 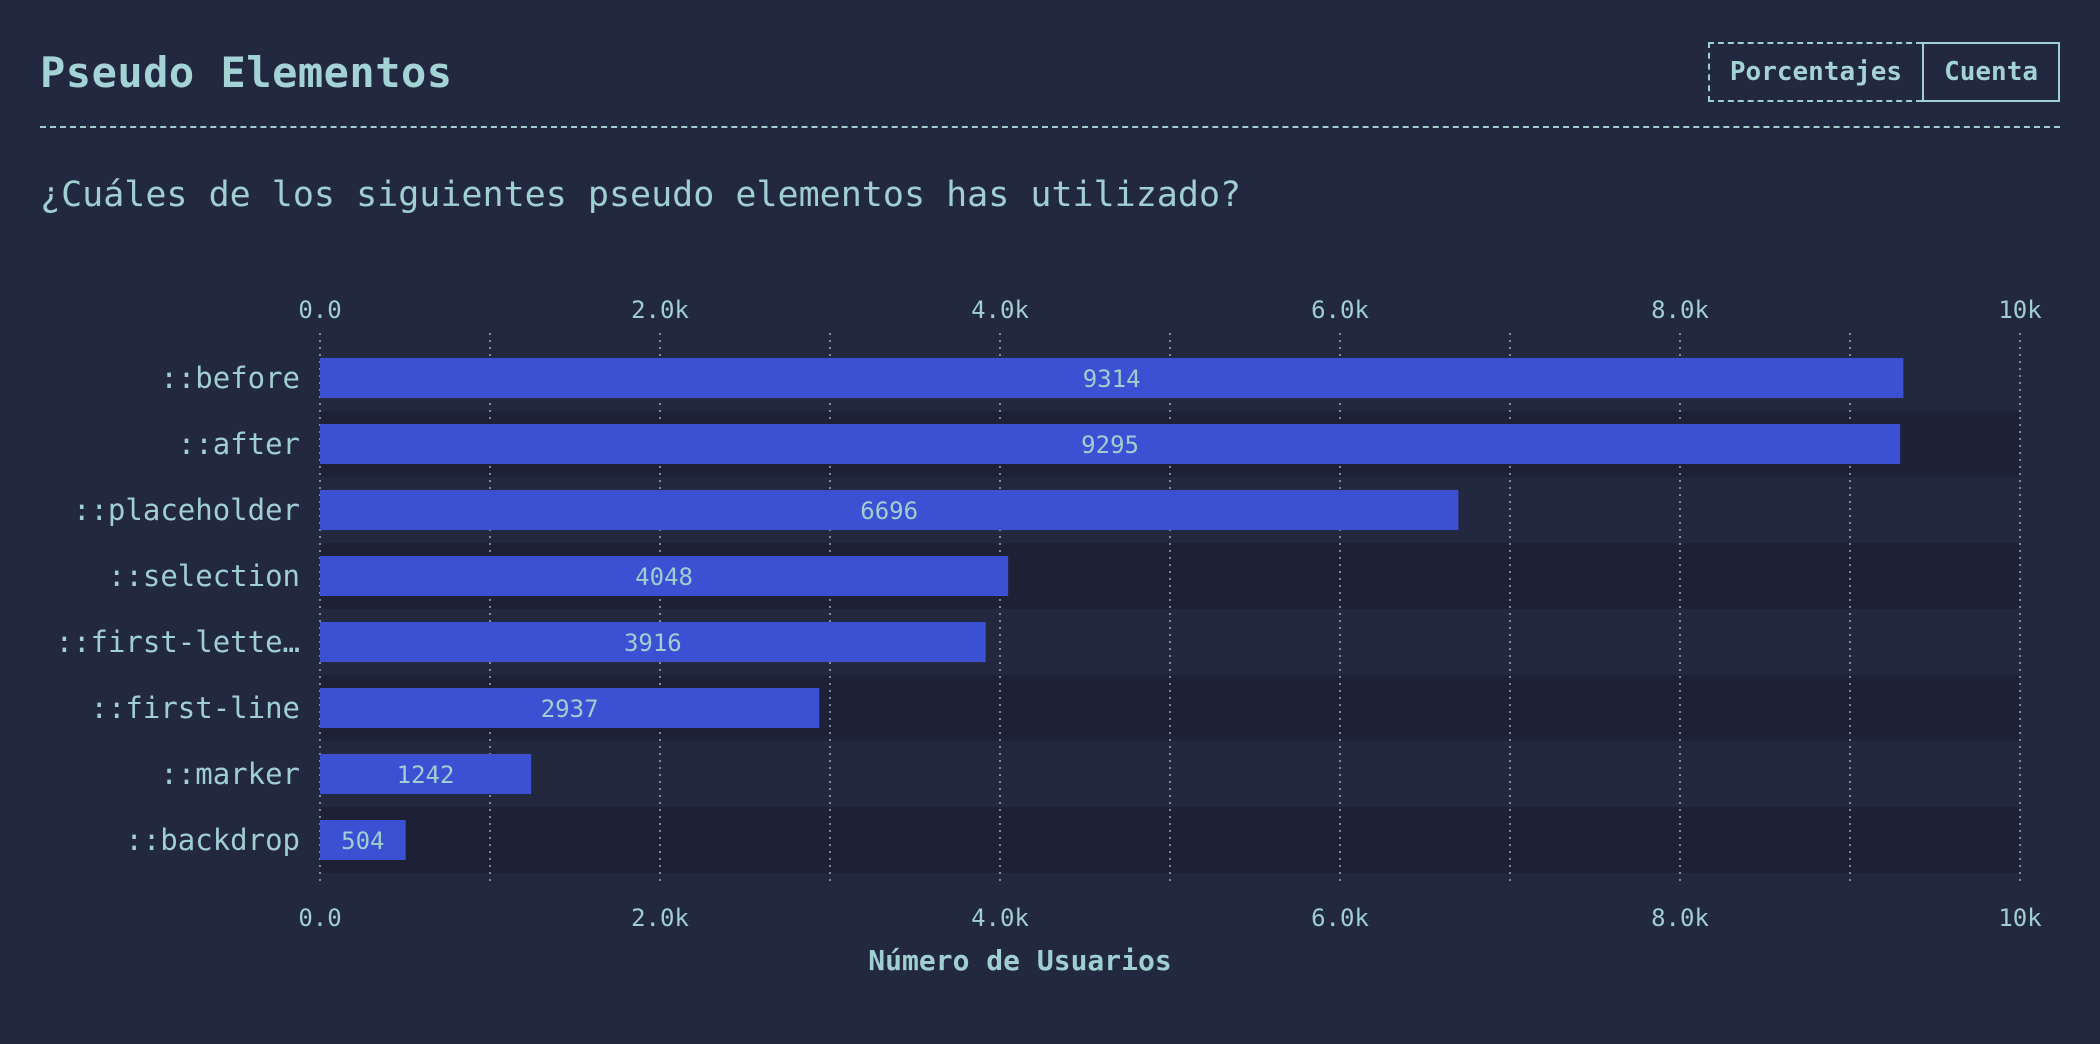 I want to click on tick-label-bottom: 0.0, so click(x=319, y=918).